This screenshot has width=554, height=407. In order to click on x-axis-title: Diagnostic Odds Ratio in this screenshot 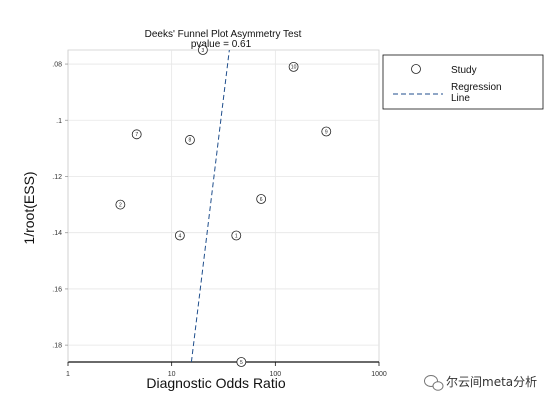, I will do `click(216, 383)`.